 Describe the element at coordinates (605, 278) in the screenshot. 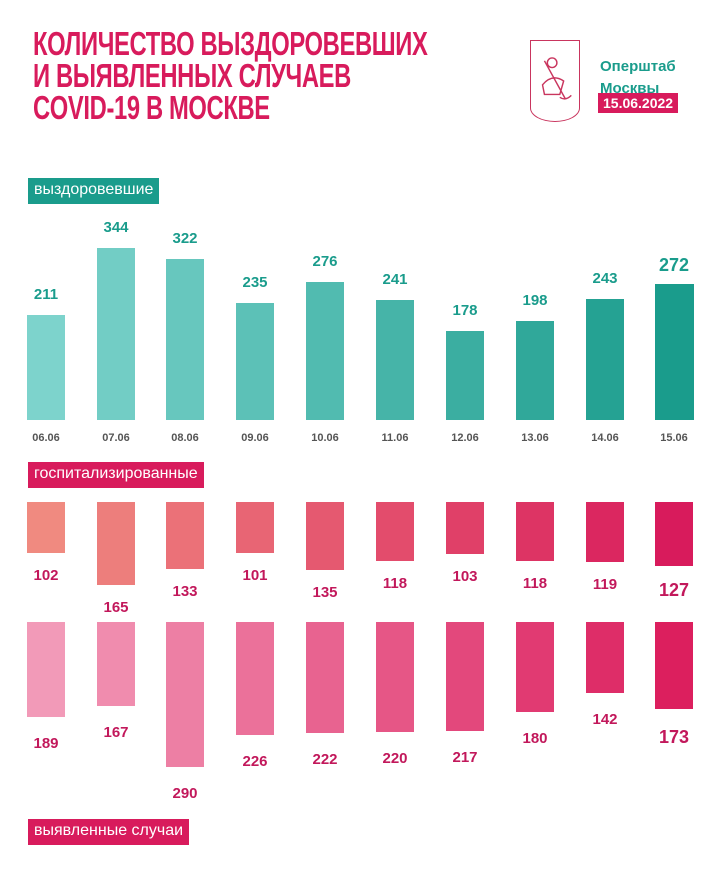

I see `recovered-value: 243` at that location.